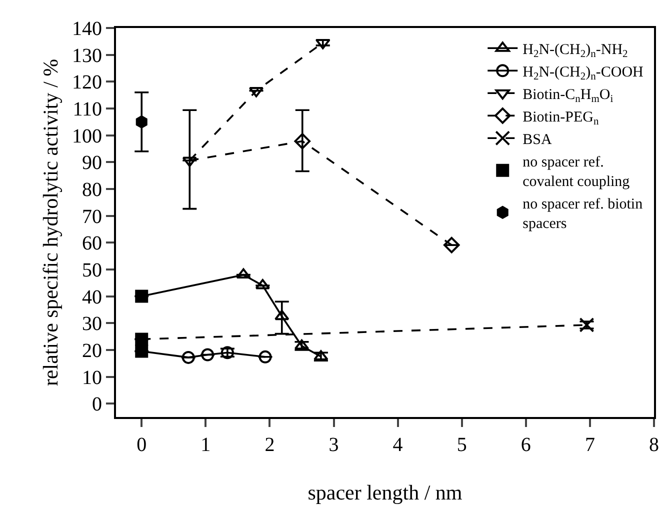 The image size is (665, 513). What do you see at coordinates (397, 445) in the screenshot?
I see `x-tick-label: 4` at bounding box center [397, 445].